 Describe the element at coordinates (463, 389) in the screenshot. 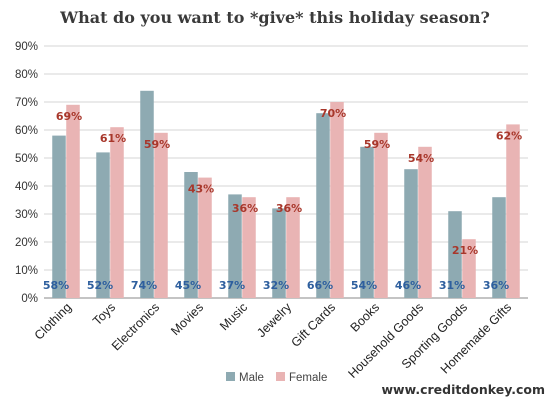

I see `source-credit: www.creditdonkey.com` at that location.